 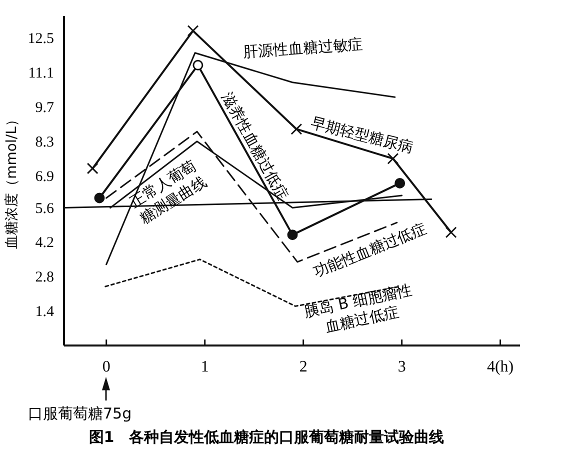 I want to click on text: 图1 各种自发性低血糖症的口服葡萄糖耐量试验曲线, so click(x=266, y=437).